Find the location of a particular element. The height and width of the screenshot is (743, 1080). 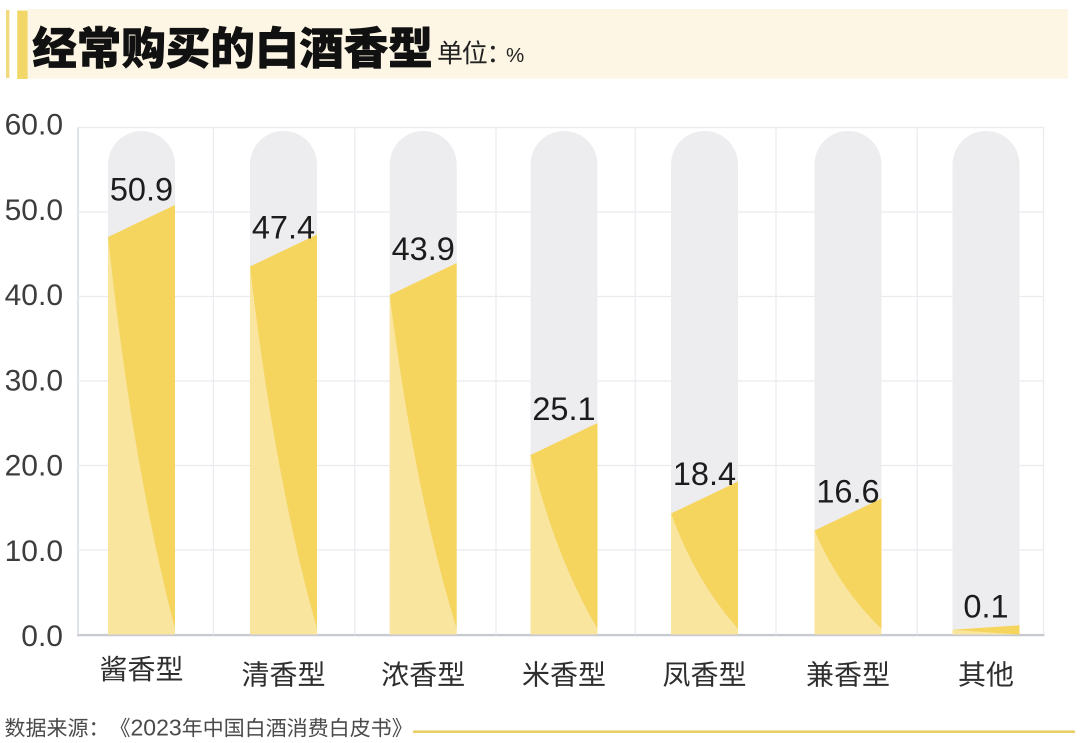

svg-text: 0.0 is located at coordinates (42, 636).